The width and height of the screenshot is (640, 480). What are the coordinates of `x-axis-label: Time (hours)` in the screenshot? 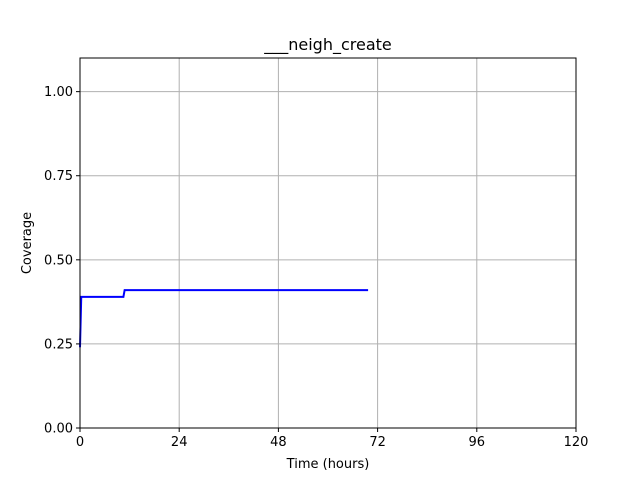 It's located at (328, 464).